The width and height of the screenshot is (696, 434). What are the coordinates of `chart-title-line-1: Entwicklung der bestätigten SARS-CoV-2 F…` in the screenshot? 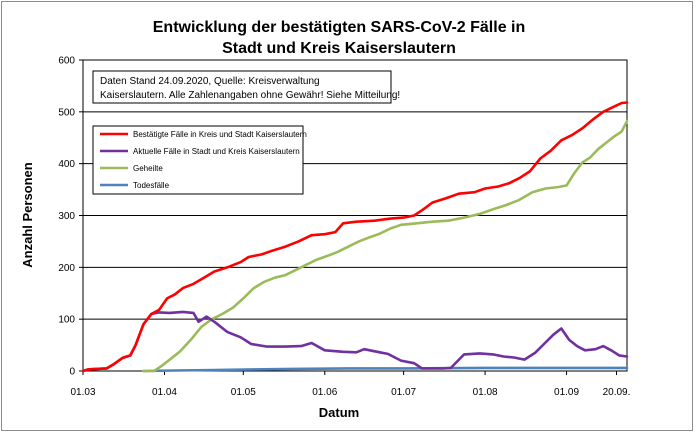 It's located at (339, 27).